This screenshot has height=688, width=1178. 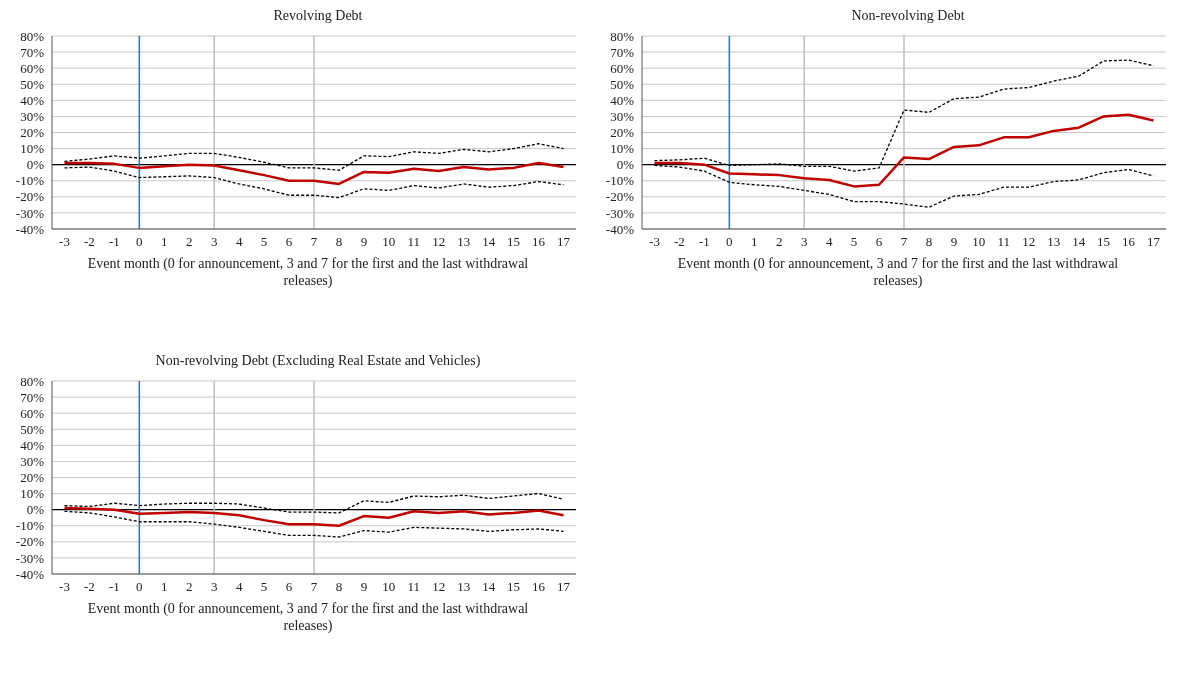 I want to click on y-tick-label: -40%, so click(x=30, y=229).